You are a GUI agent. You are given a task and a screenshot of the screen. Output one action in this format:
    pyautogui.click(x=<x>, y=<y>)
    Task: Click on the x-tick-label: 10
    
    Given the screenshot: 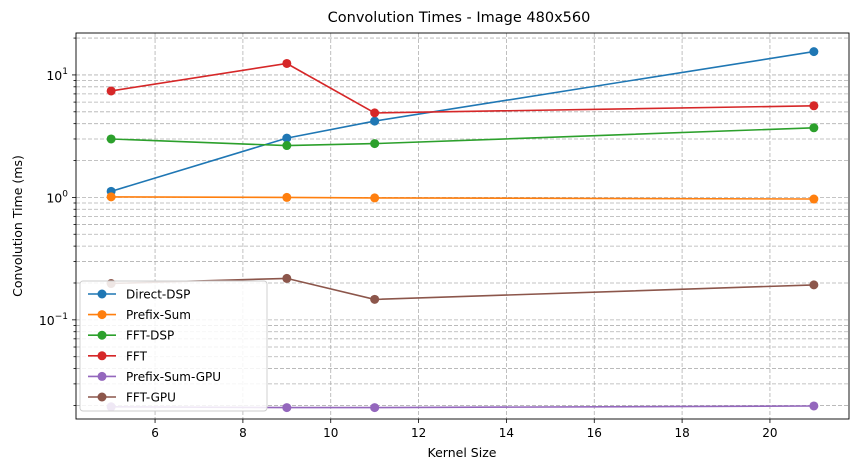 What is the action you would take?
    pyautogui.click(x=330, y=433)
    